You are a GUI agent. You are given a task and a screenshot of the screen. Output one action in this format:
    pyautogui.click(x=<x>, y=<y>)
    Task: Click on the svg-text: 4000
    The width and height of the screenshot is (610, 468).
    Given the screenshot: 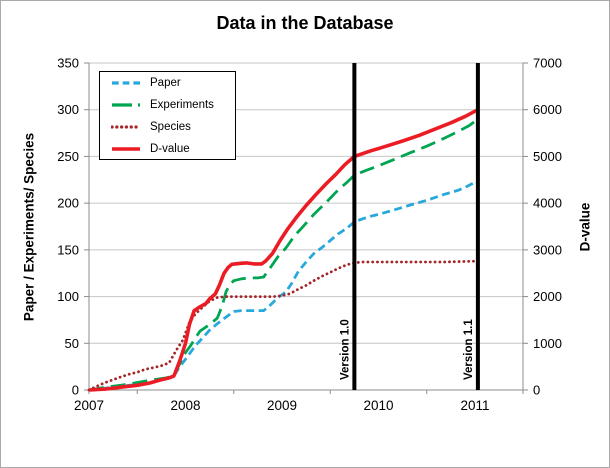 What is the action you would take?
    pyautogui.click(x=547, y=203)
    